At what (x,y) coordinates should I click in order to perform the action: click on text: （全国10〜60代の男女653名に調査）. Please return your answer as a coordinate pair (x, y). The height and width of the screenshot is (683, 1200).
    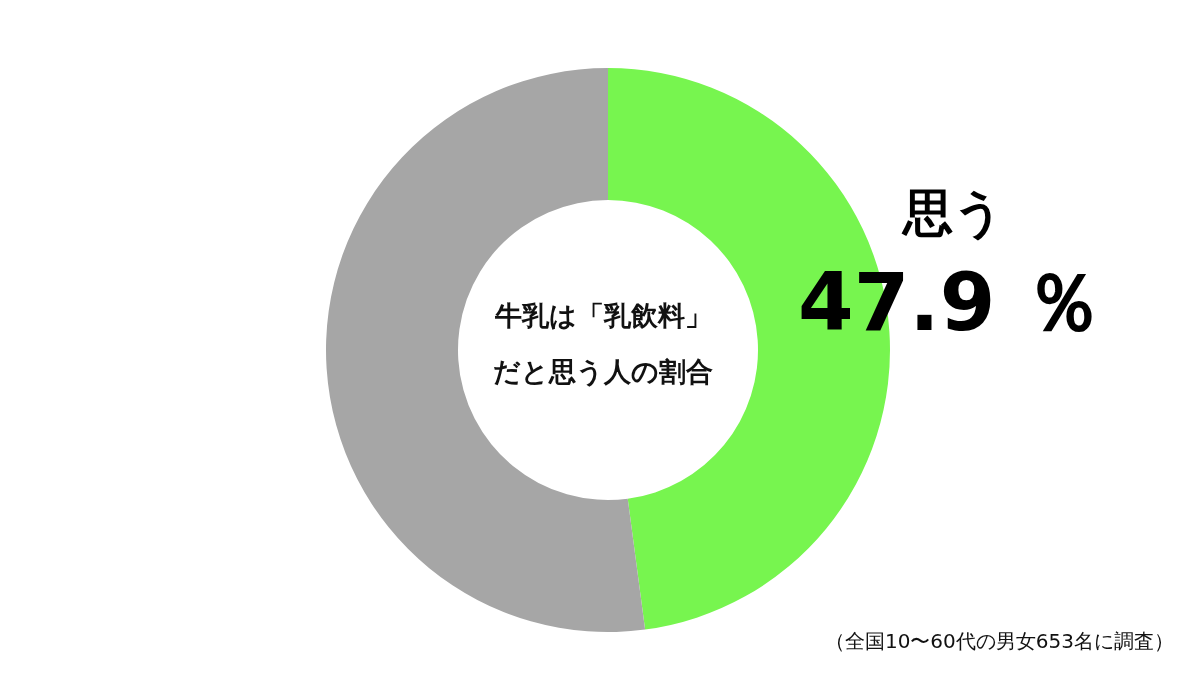
    Looking at the image, I should click on (999, 641).